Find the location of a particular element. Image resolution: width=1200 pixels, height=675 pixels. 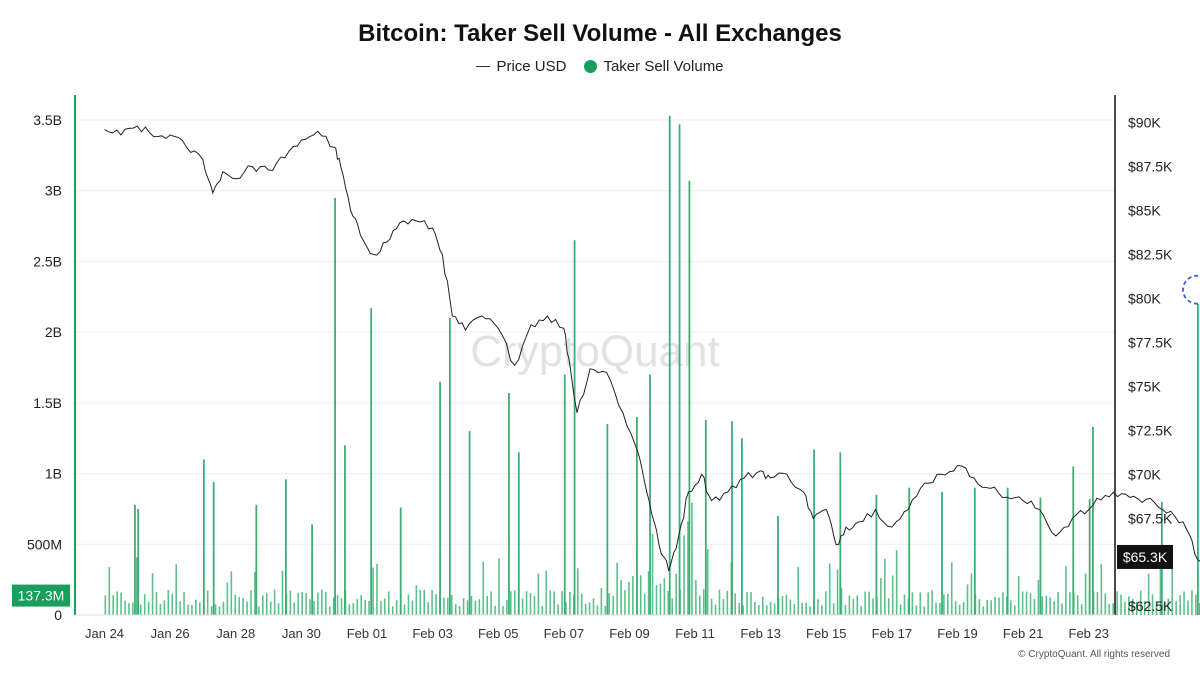

legend-label-price: Price USD is located at coordinates (531, 66).